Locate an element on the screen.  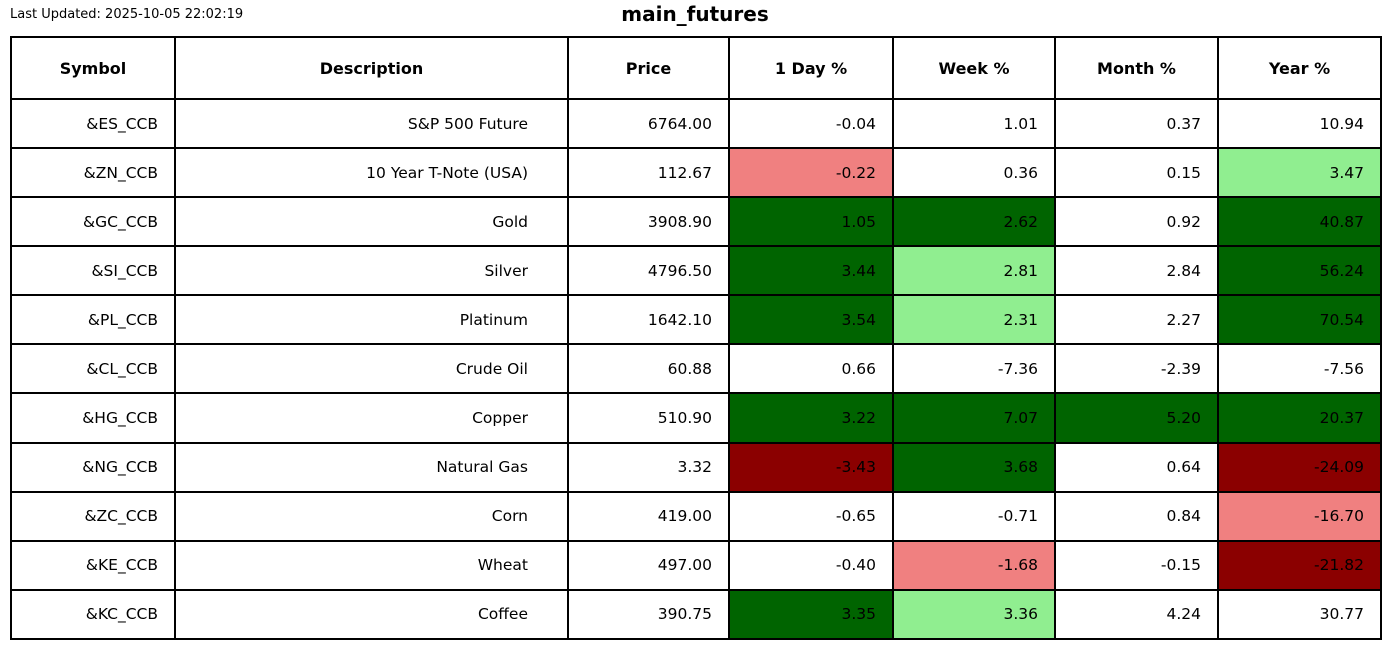
year-percent-cell: -16.70 is located at coordinates (1299, 516).